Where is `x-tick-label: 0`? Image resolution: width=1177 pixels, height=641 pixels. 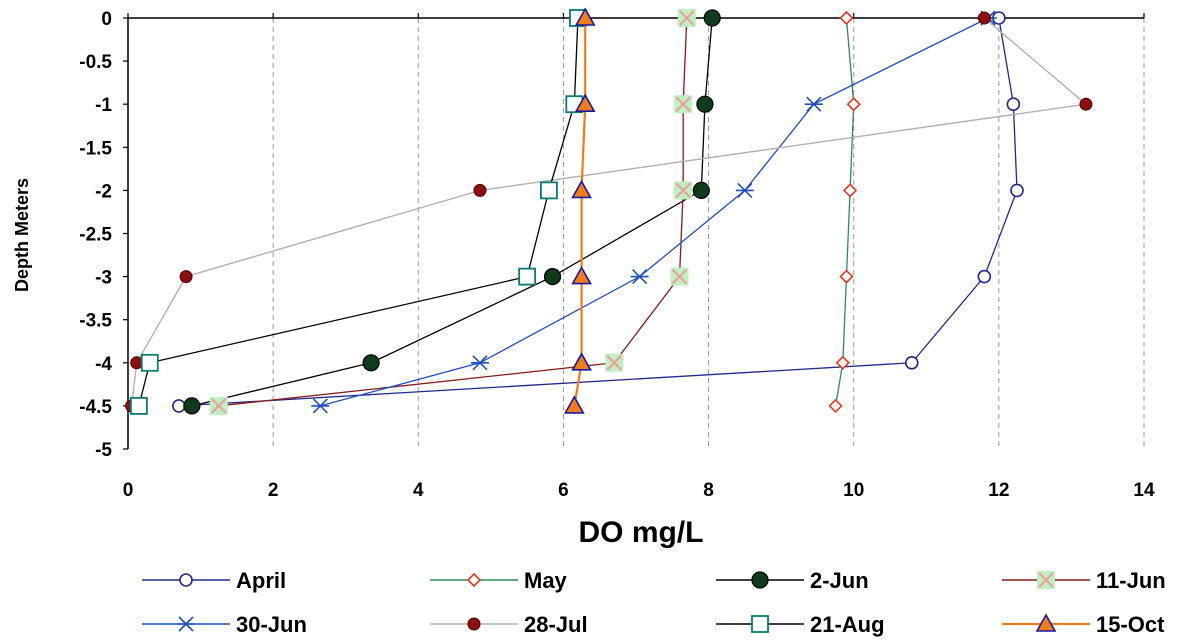 x-tick-label: 0 is located at coordinates (128, 490).